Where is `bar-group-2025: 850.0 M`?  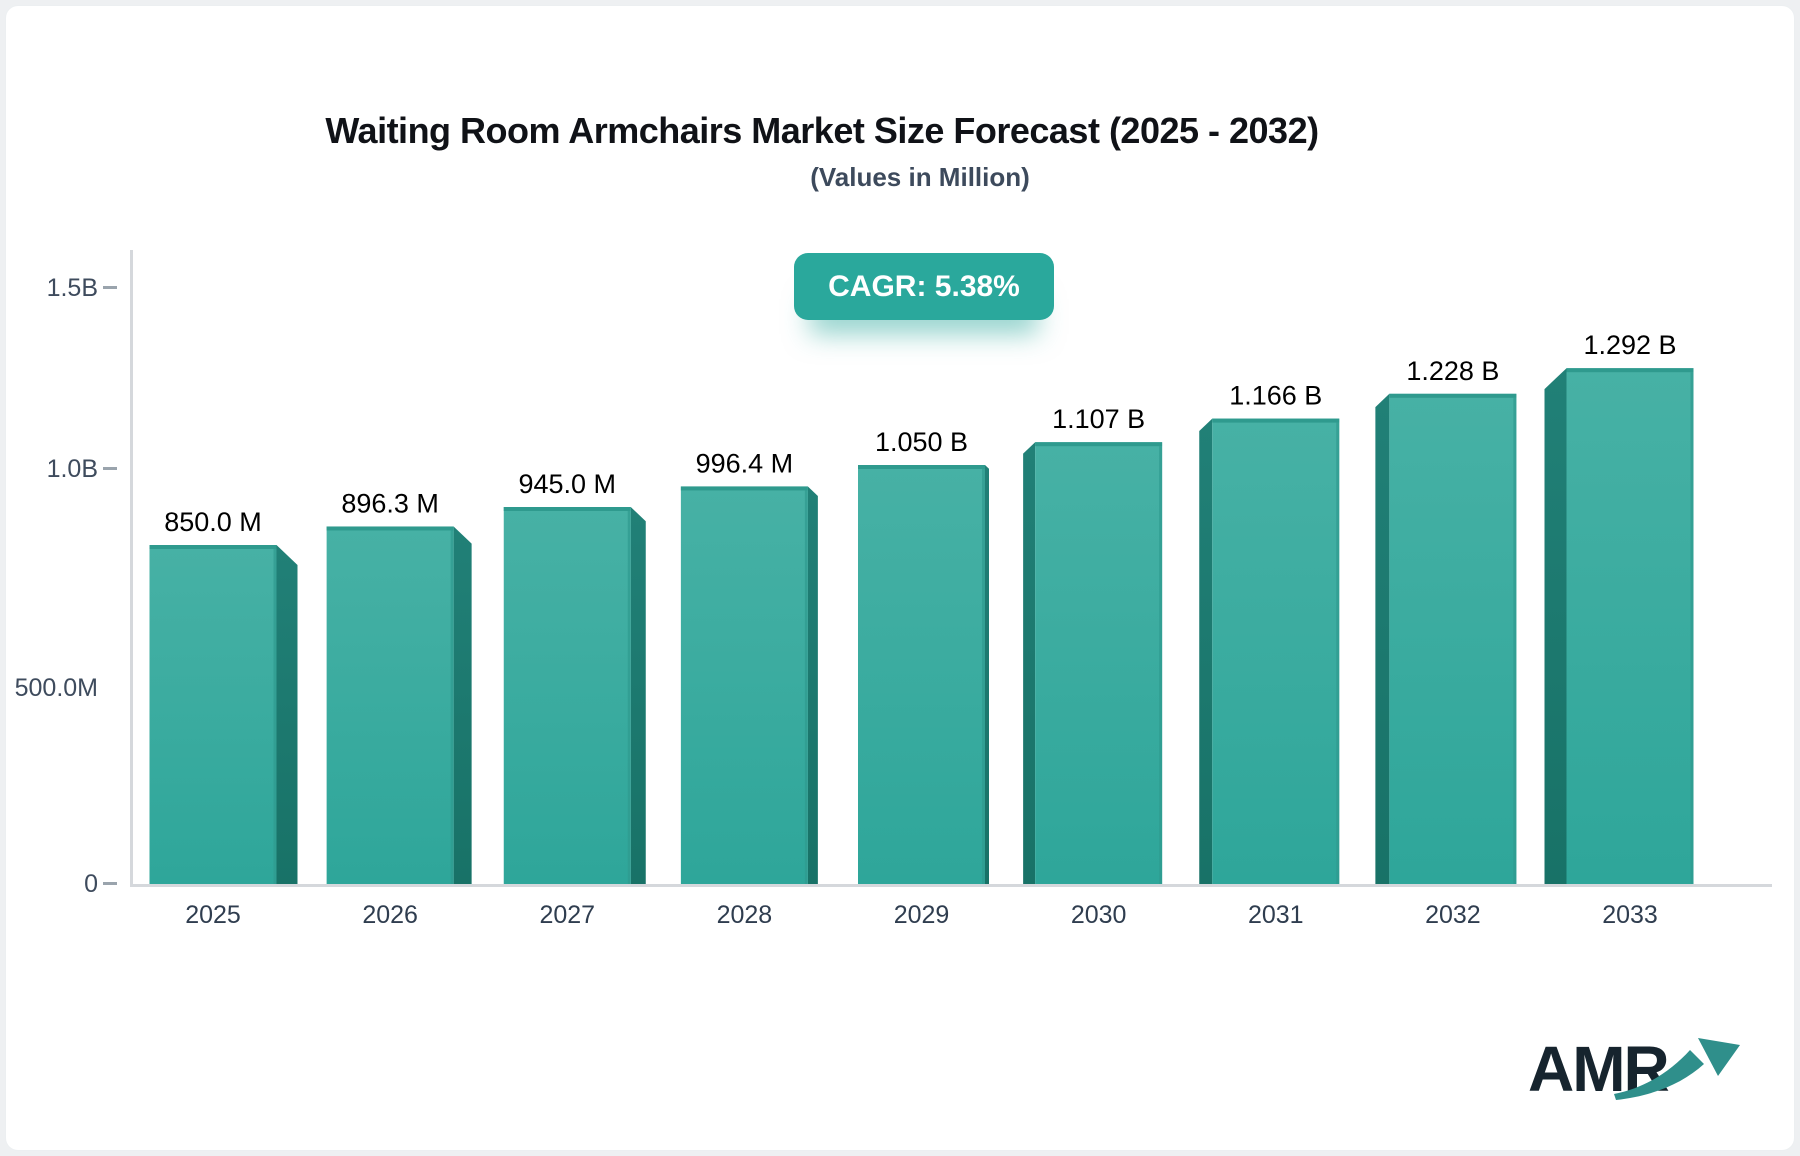 bar-group-2025: 850.0 M is located at coordinates (223, 696).